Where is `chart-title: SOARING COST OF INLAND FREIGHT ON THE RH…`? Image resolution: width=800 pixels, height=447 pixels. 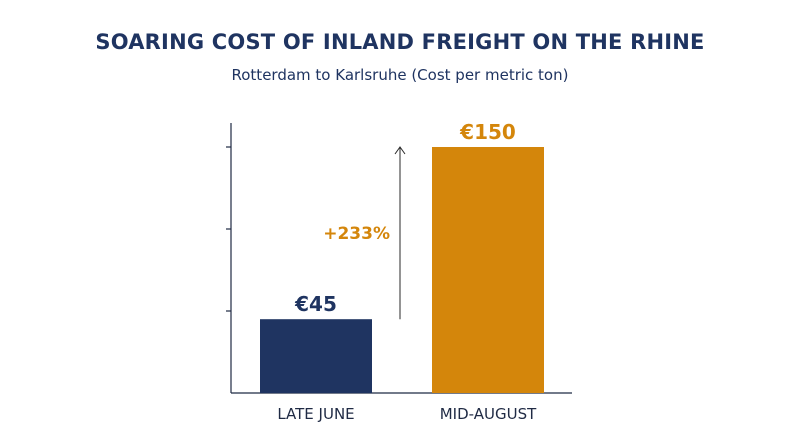 chart-title: SOARING COST OF INLAND FREIGHT ON THE RH… is located at coordinates (400, 42).